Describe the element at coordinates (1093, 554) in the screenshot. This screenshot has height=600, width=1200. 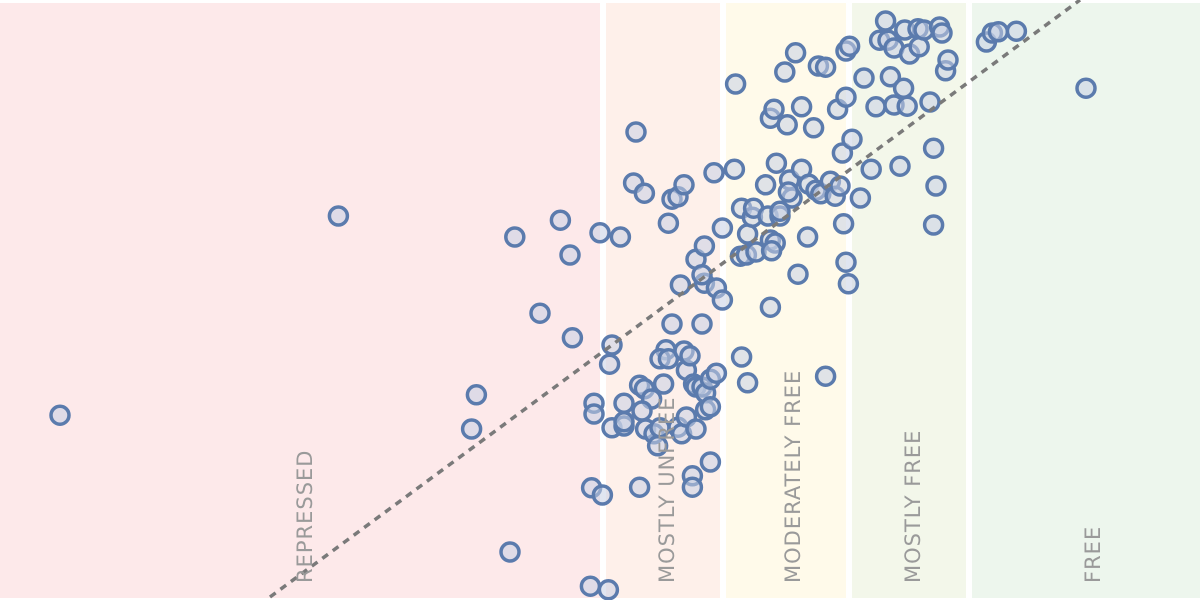
I see `band-label-free: FREE` at that location.